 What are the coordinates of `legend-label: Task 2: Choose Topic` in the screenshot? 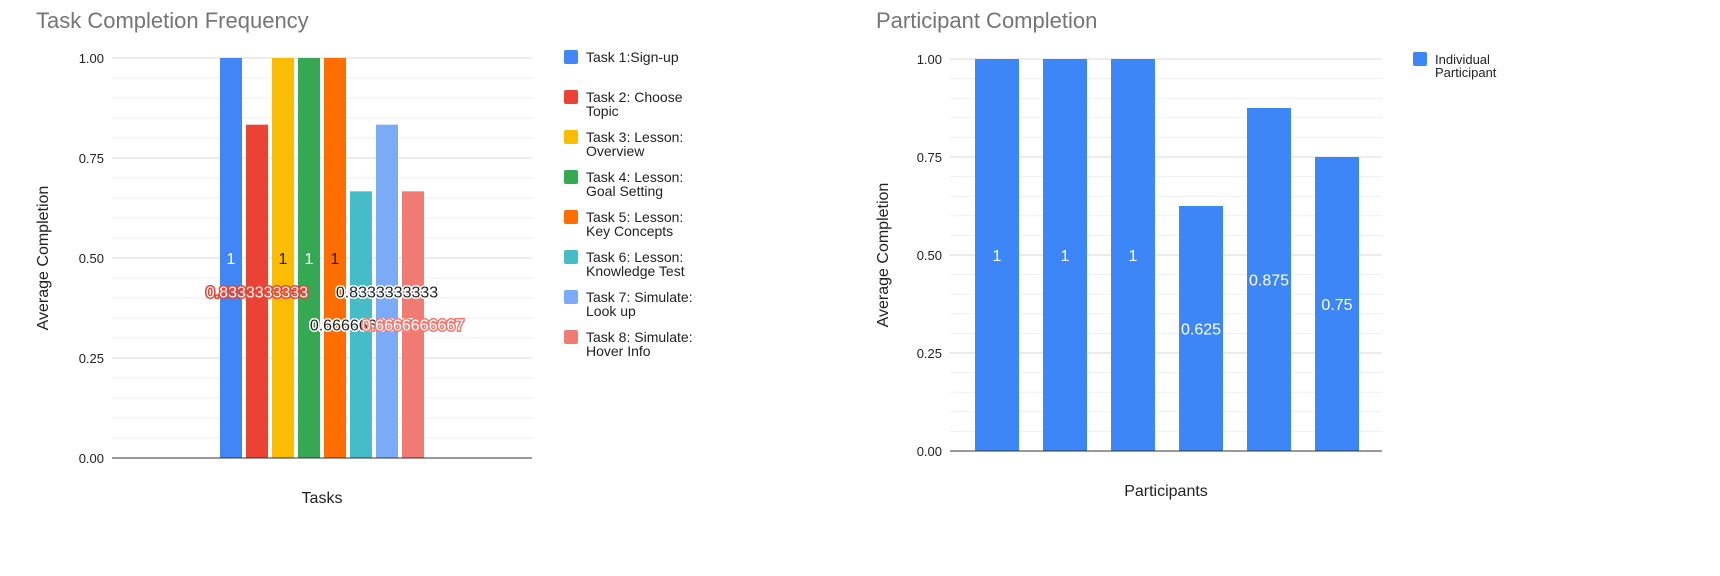 It's located at (634, 104).